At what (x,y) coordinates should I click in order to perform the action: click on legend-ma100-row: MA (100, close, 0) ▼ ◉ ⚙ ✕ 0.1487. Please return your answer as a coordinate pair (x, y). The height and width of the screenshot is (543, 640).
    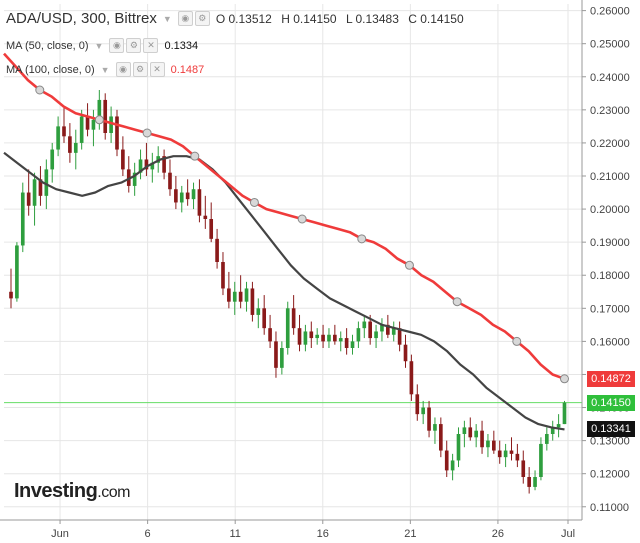
    Looking at the image, I should click on (105, 69).